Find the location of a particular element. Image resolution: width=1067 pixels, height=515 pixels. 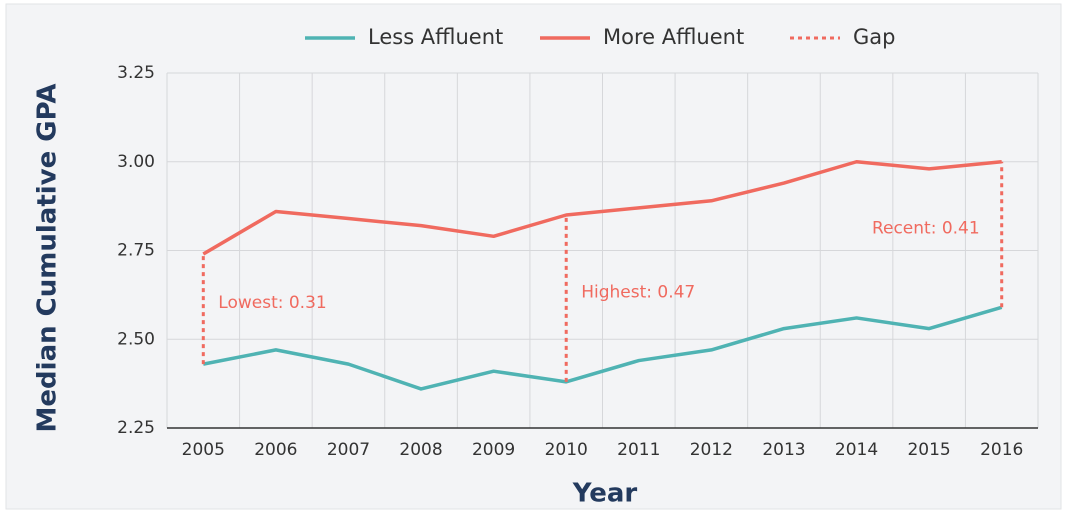

x-tick-label: 2006 is located at coordinates (275, 450).